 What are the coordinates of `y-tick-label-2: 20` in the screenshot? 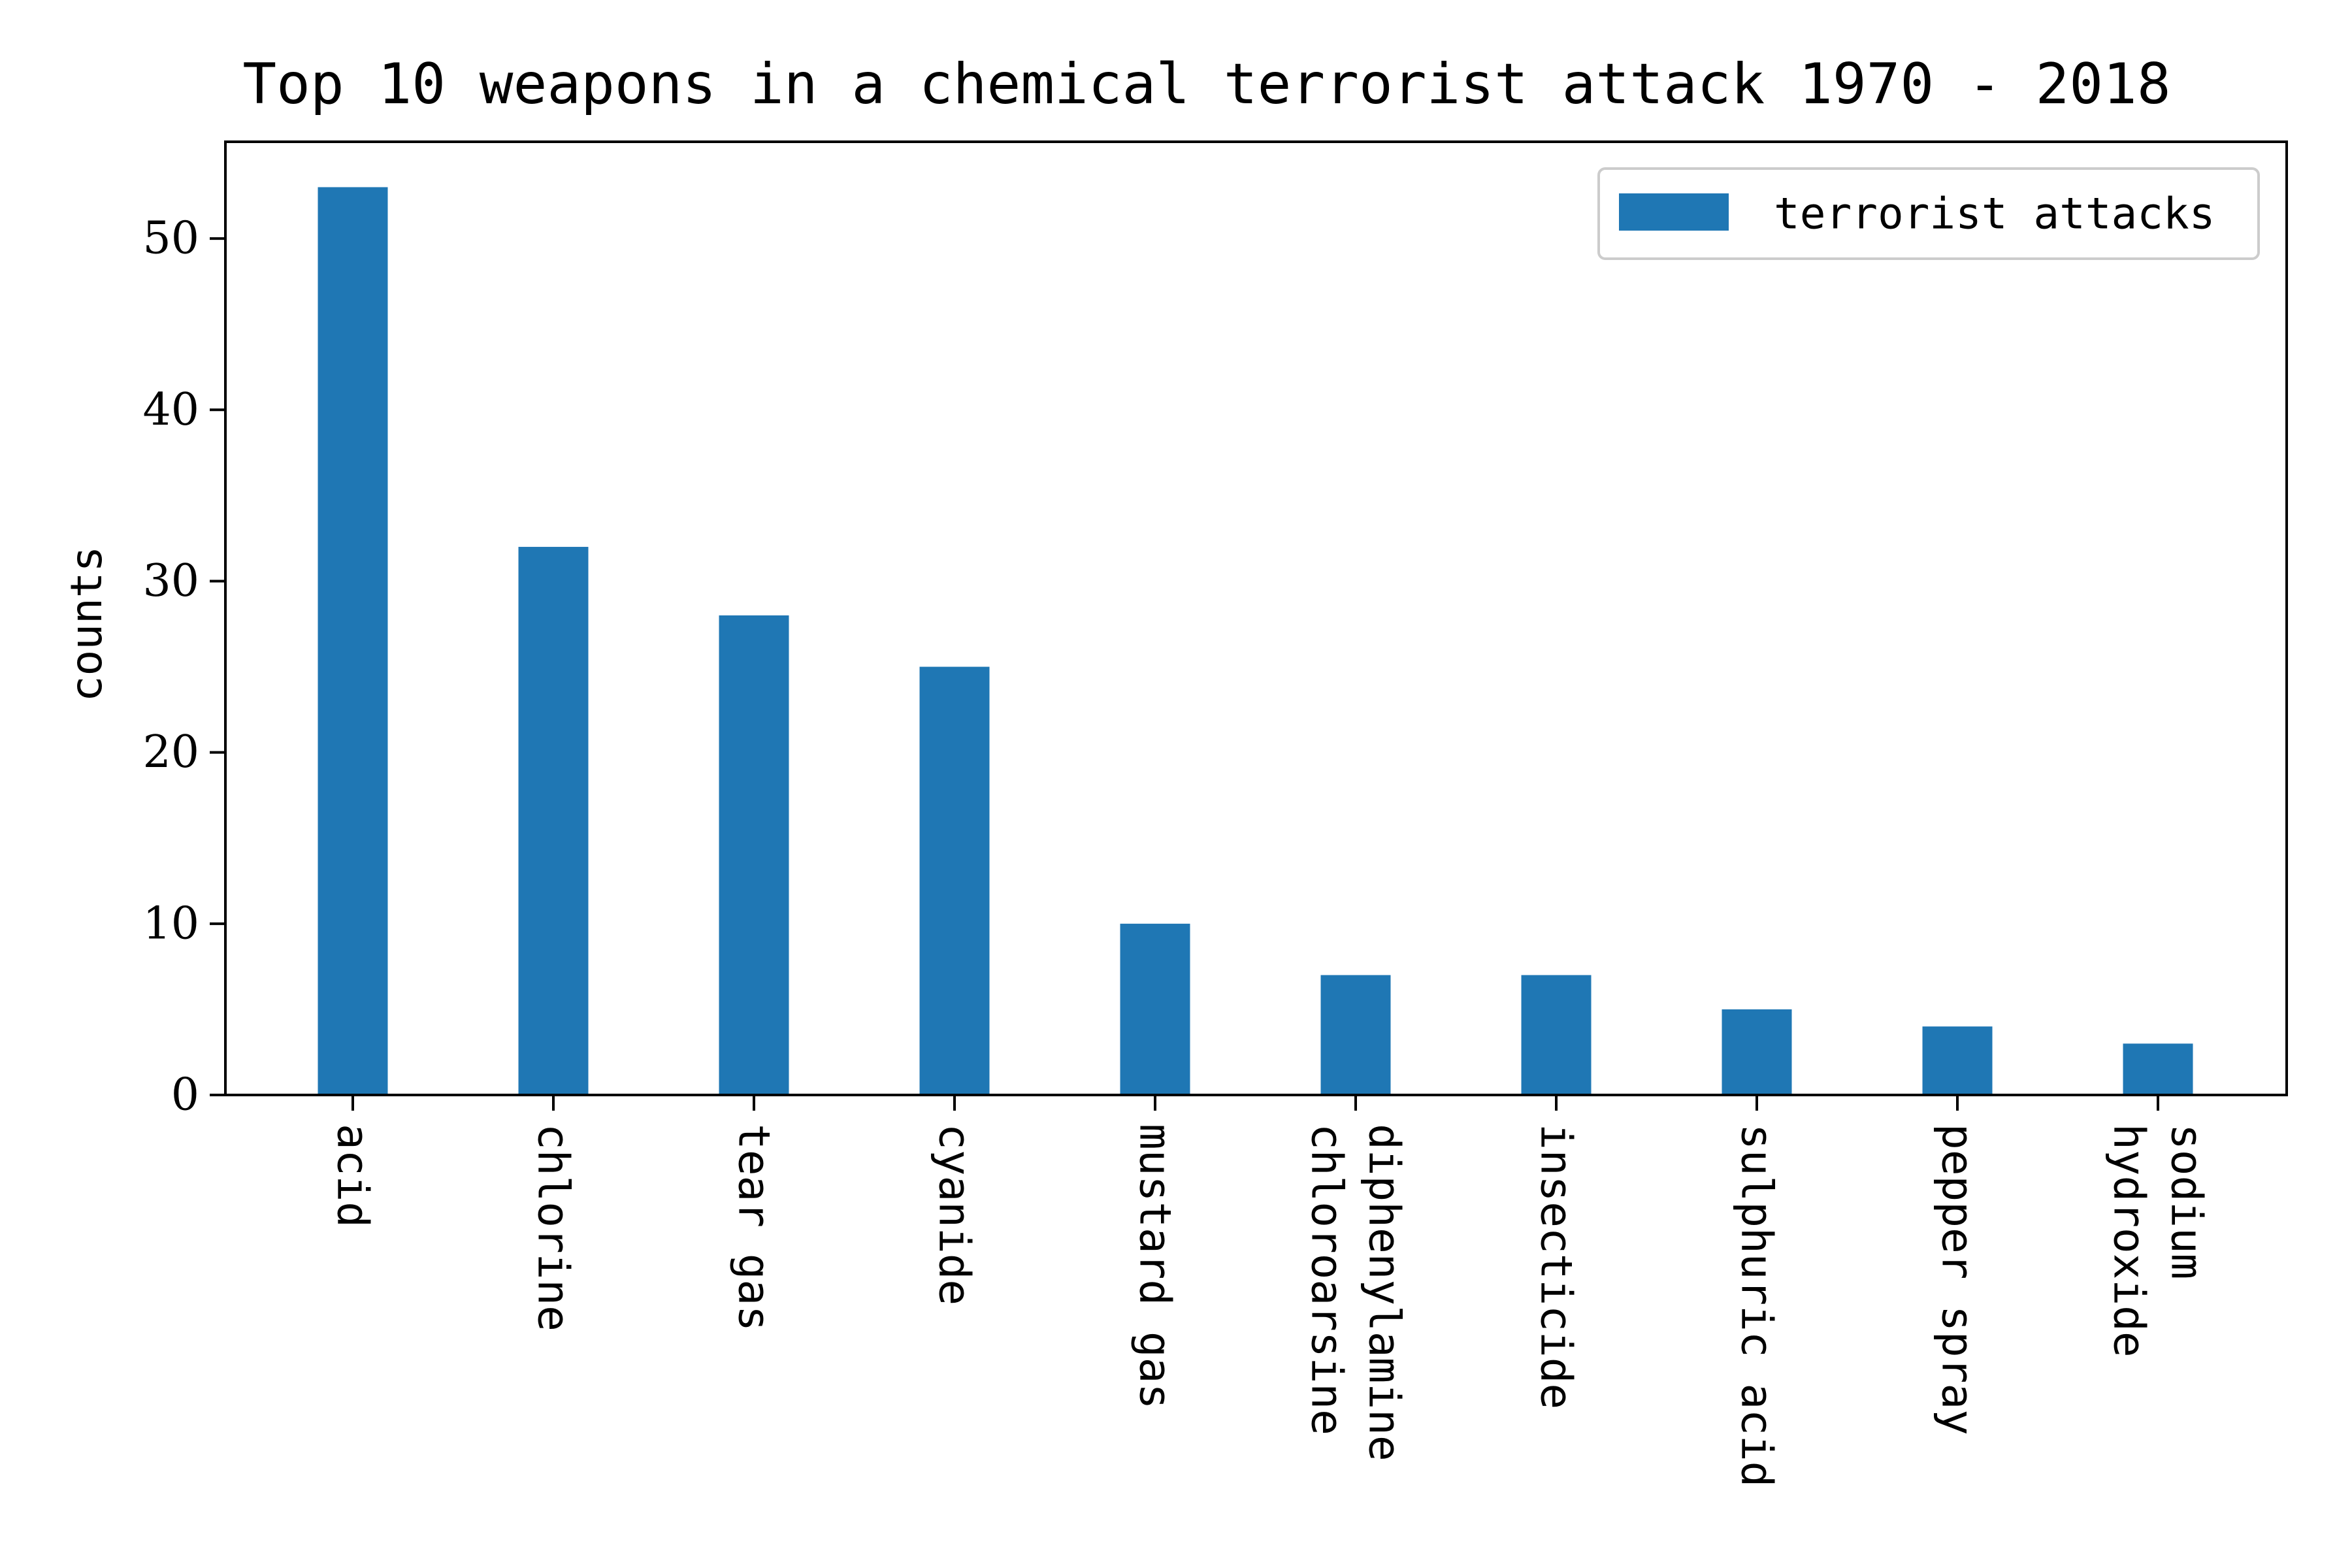 It's located at (170, 752).